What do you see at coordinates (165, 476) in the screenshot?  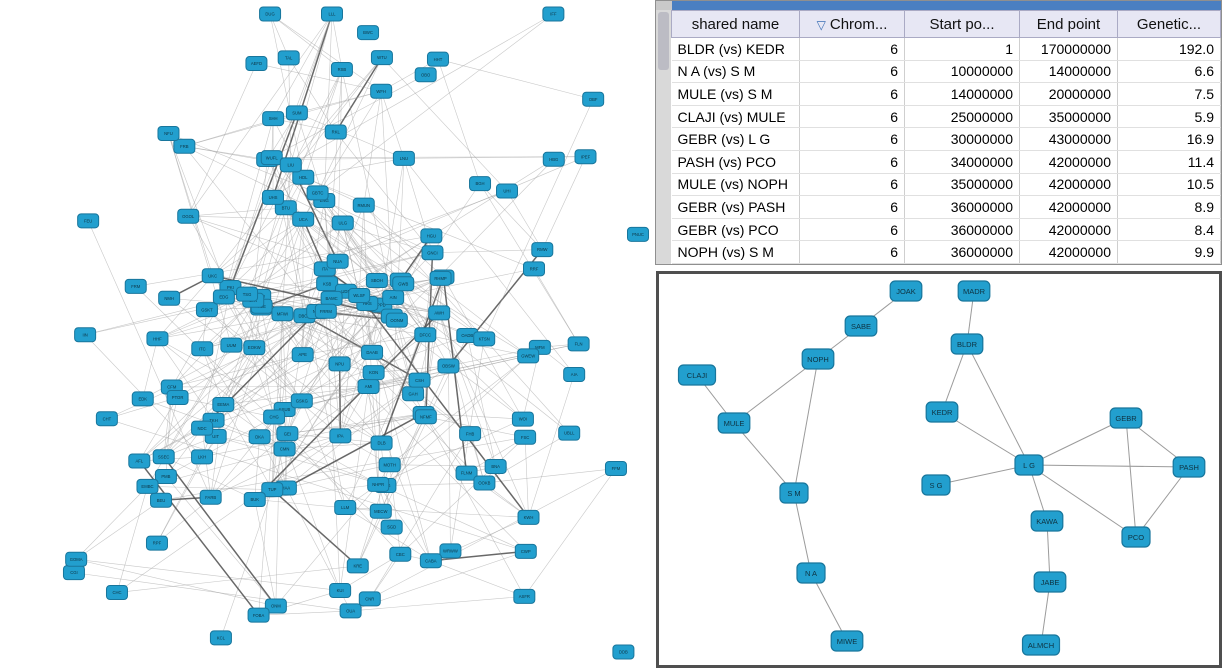 I see `network-node: PMB` at bounding box center [165, 476].